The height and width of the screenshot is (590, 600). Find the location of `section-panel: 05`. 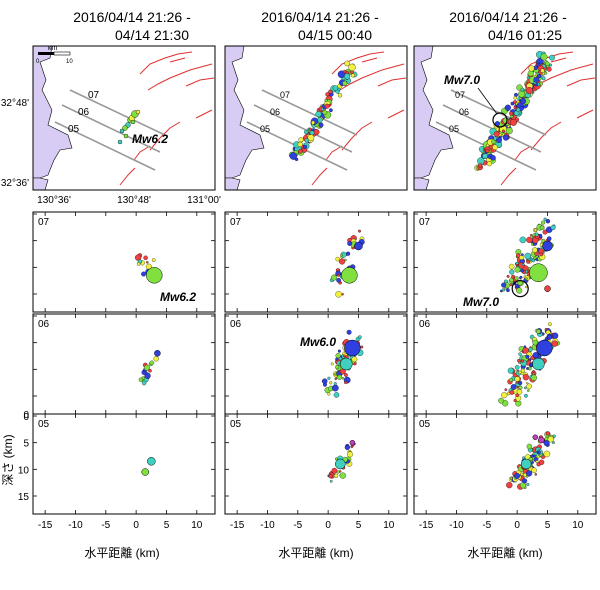

section-panel: 05 is located at coordinates (316, 464).